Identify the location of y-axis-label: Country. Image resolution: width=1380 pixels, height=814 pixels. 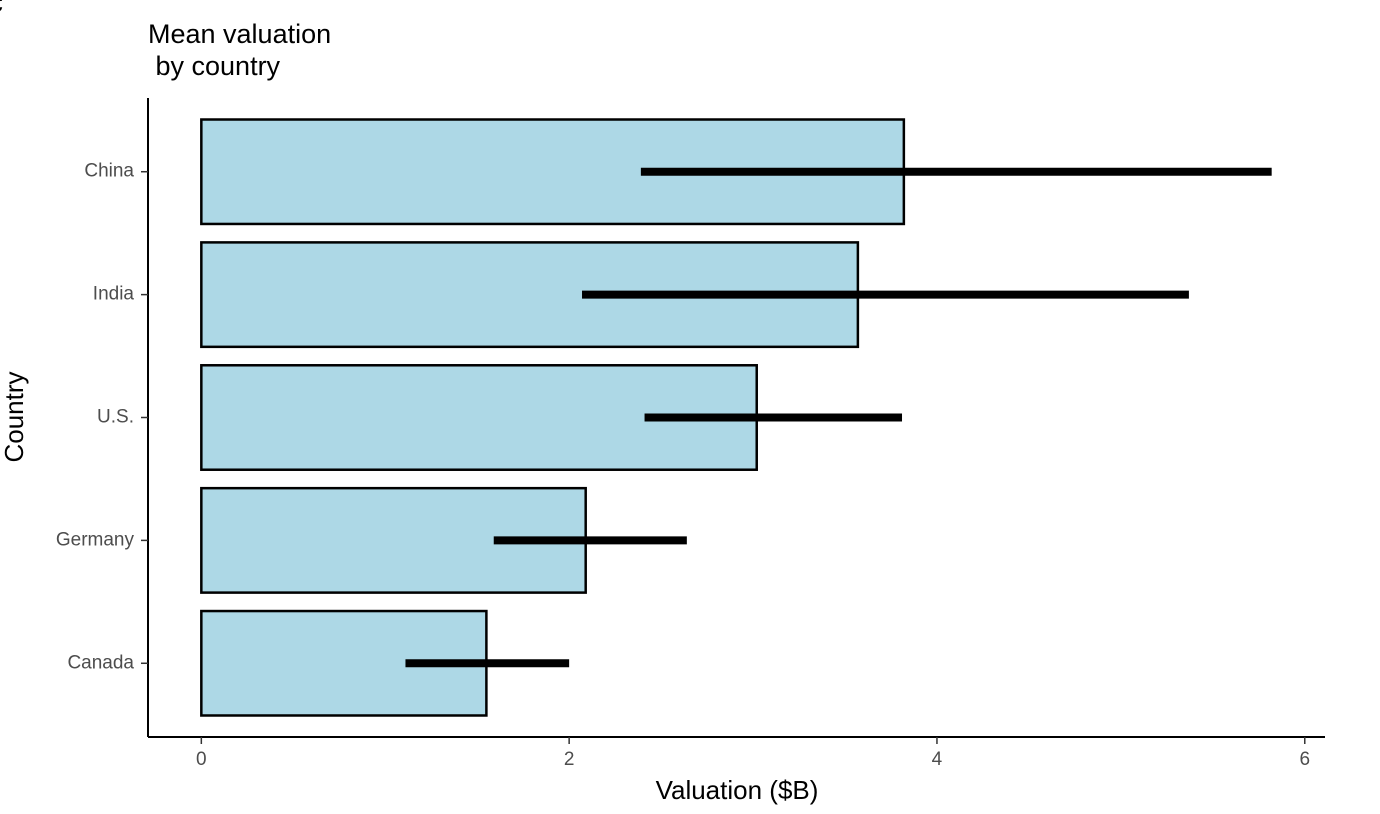
(14, 416).